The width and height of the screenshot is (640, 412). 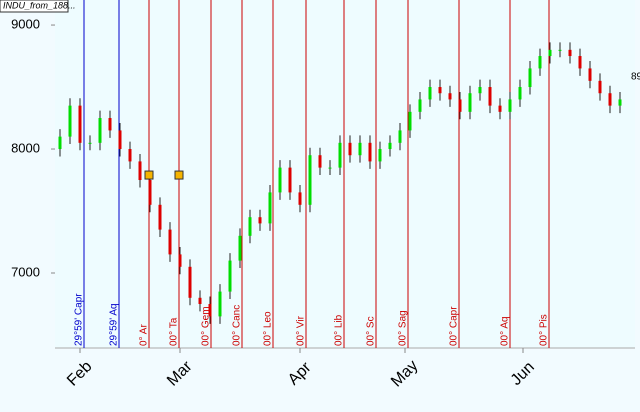 What do you see at coordinates (403, 328) in the screenshot?
I see `vertical-line-label: 00° Sag` at bounding box center [403, 328].